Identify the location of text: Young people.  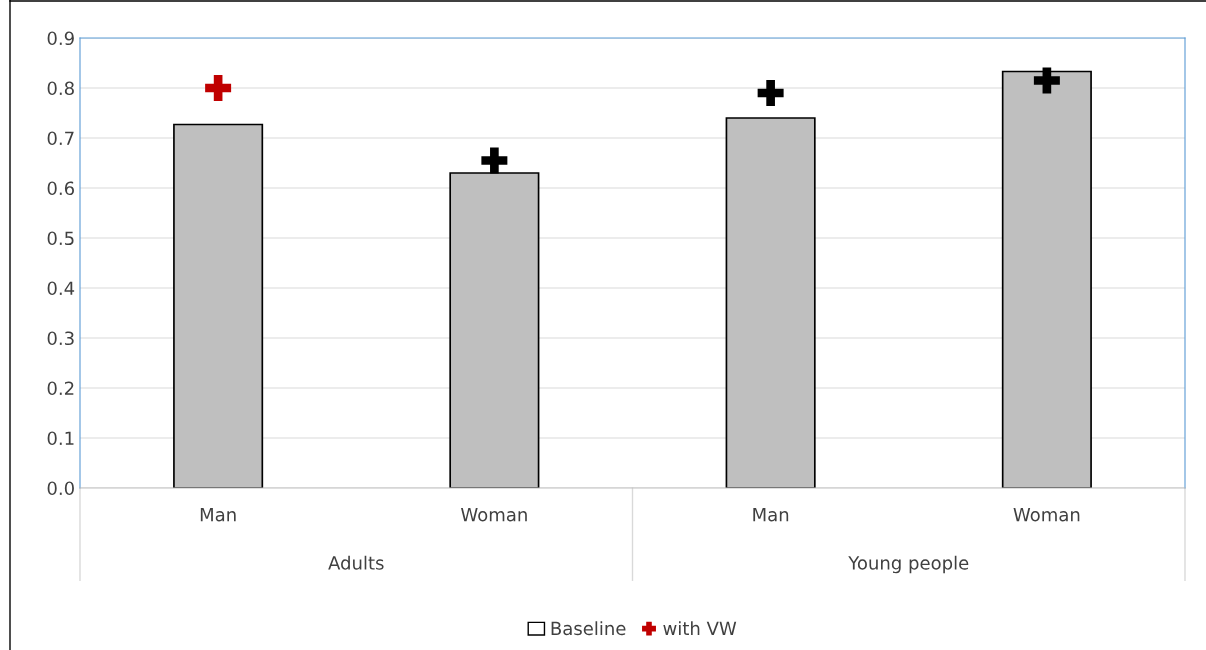
(908, 564).